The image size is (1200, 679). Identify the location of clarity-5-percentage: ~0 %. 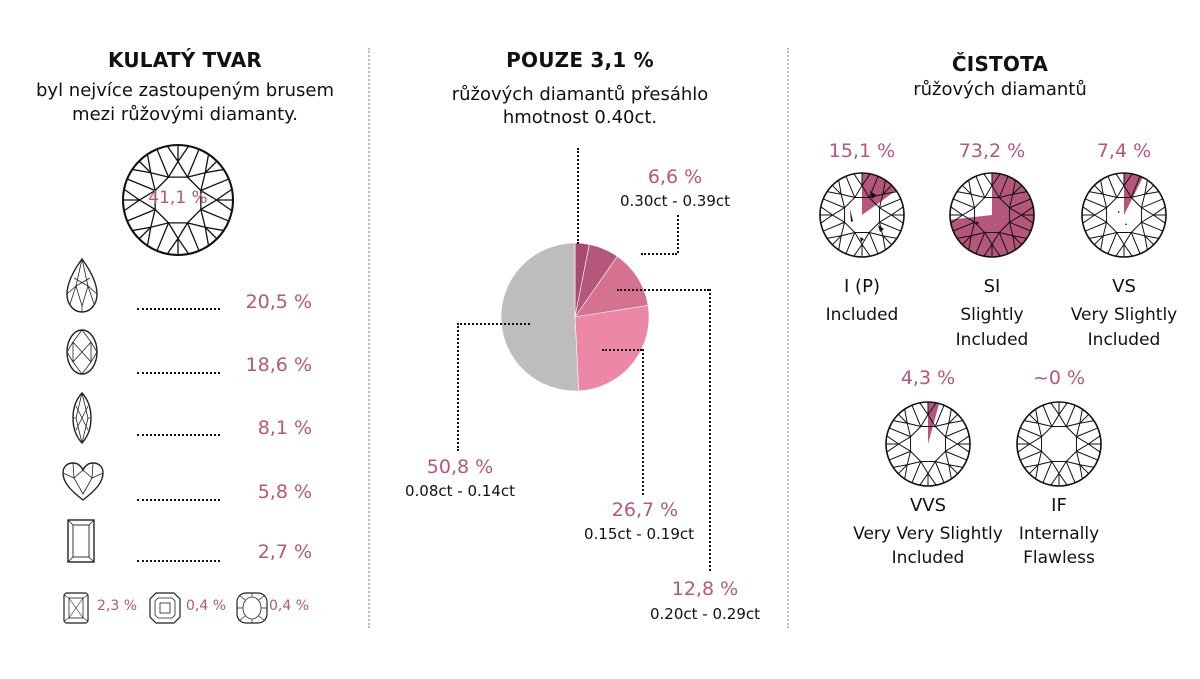
(1059, 378).